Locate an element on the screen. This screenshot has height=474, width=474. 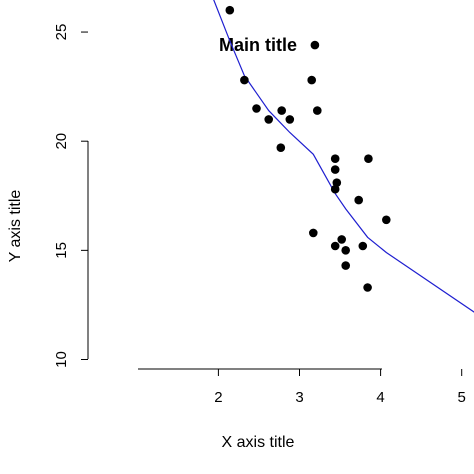
y-tick-label: 15 is located at coordinates (61, 250).